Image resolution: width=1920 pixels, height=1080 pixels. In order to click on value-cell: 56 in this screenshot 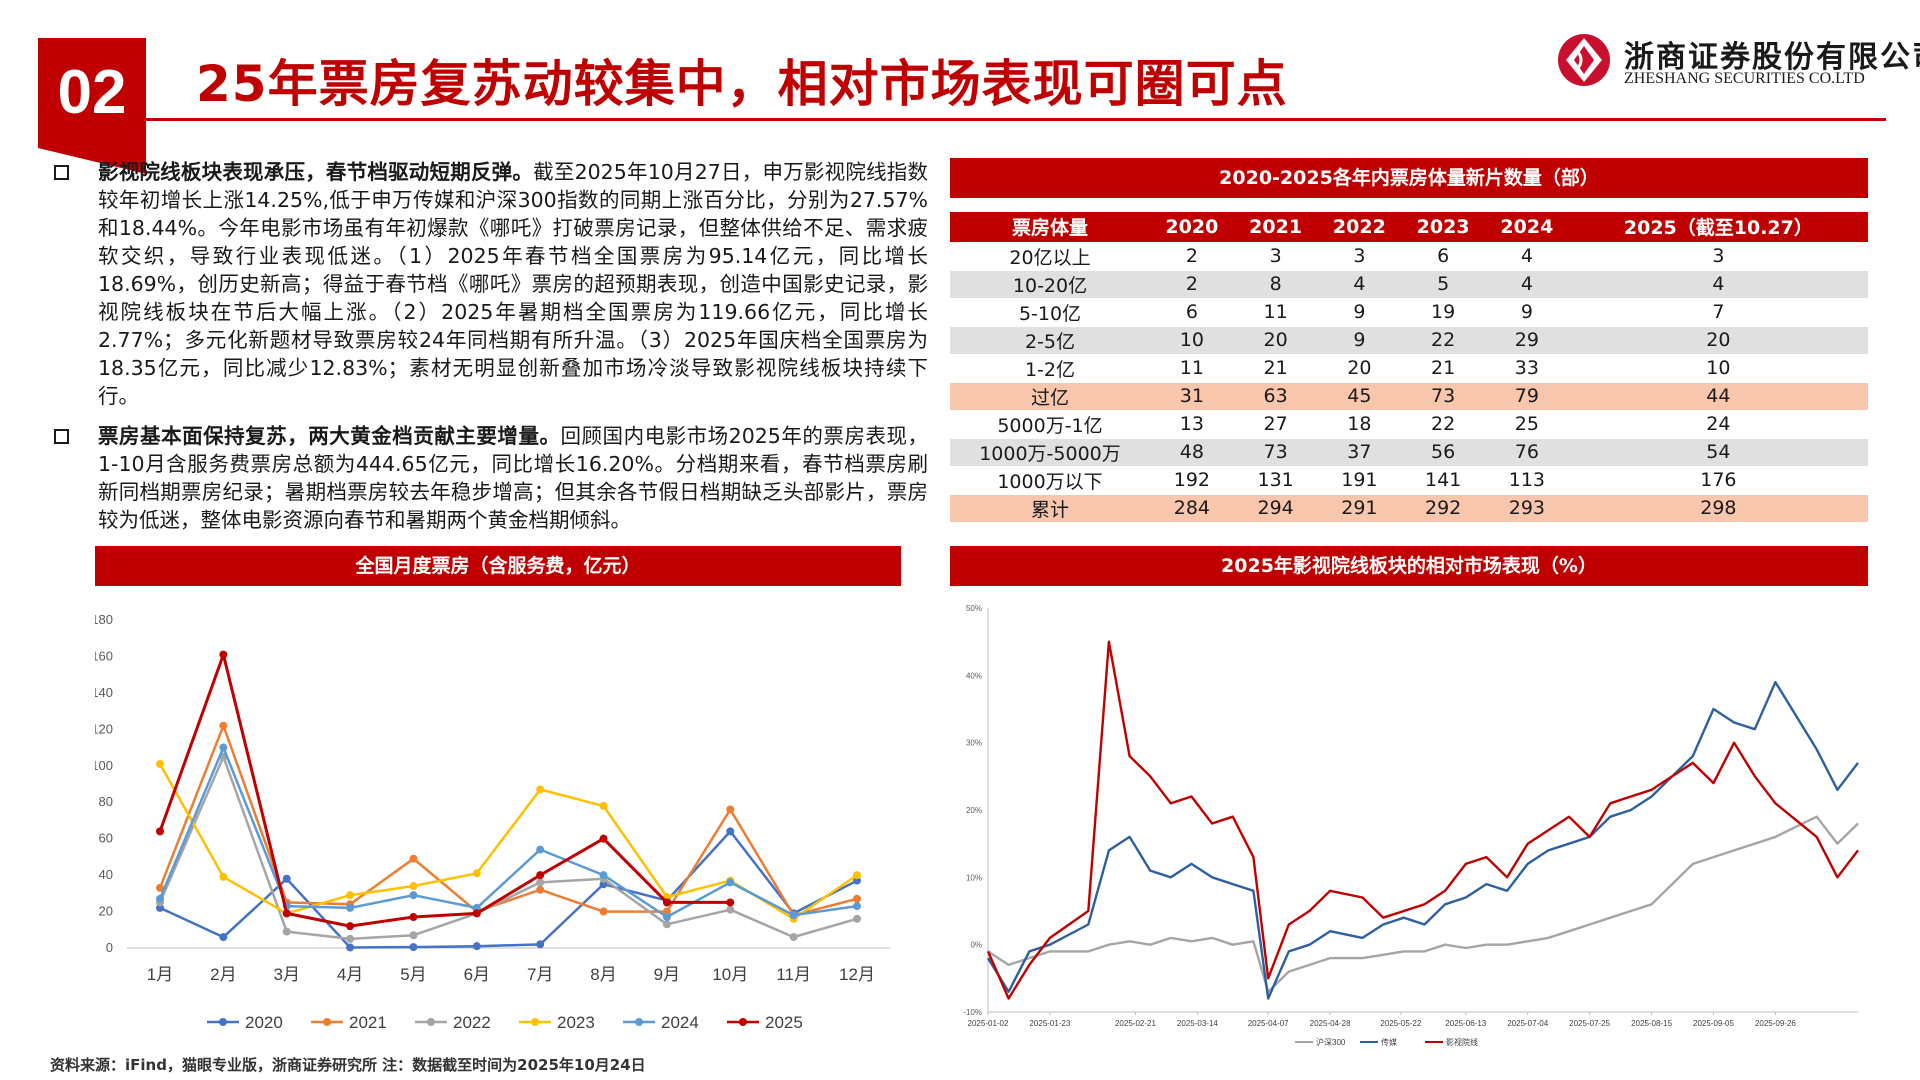, I will do `click(1443, 452)`.